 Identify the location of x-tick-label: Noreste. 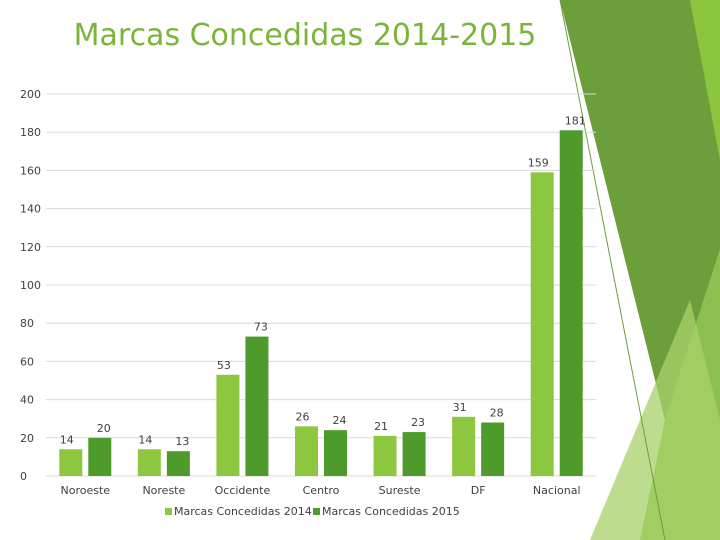
(163, 490).